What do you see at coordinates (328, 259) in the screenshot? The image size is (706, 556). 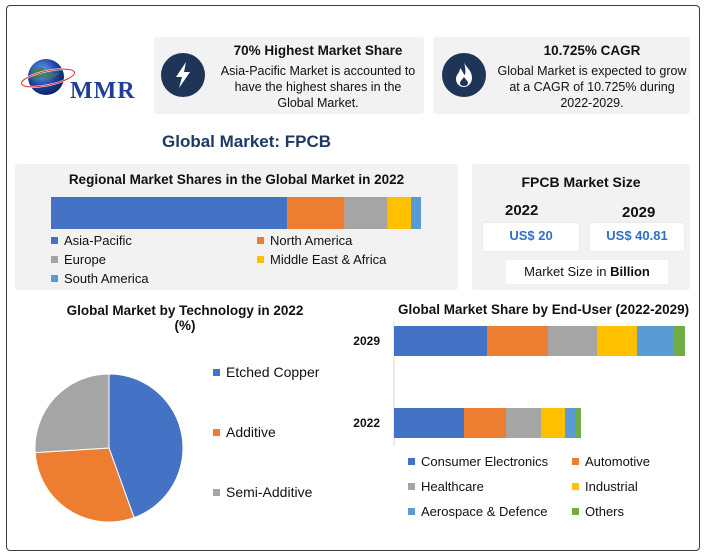 I see `legend-label: Middle East & Africa` at bounding box center [328, 259].